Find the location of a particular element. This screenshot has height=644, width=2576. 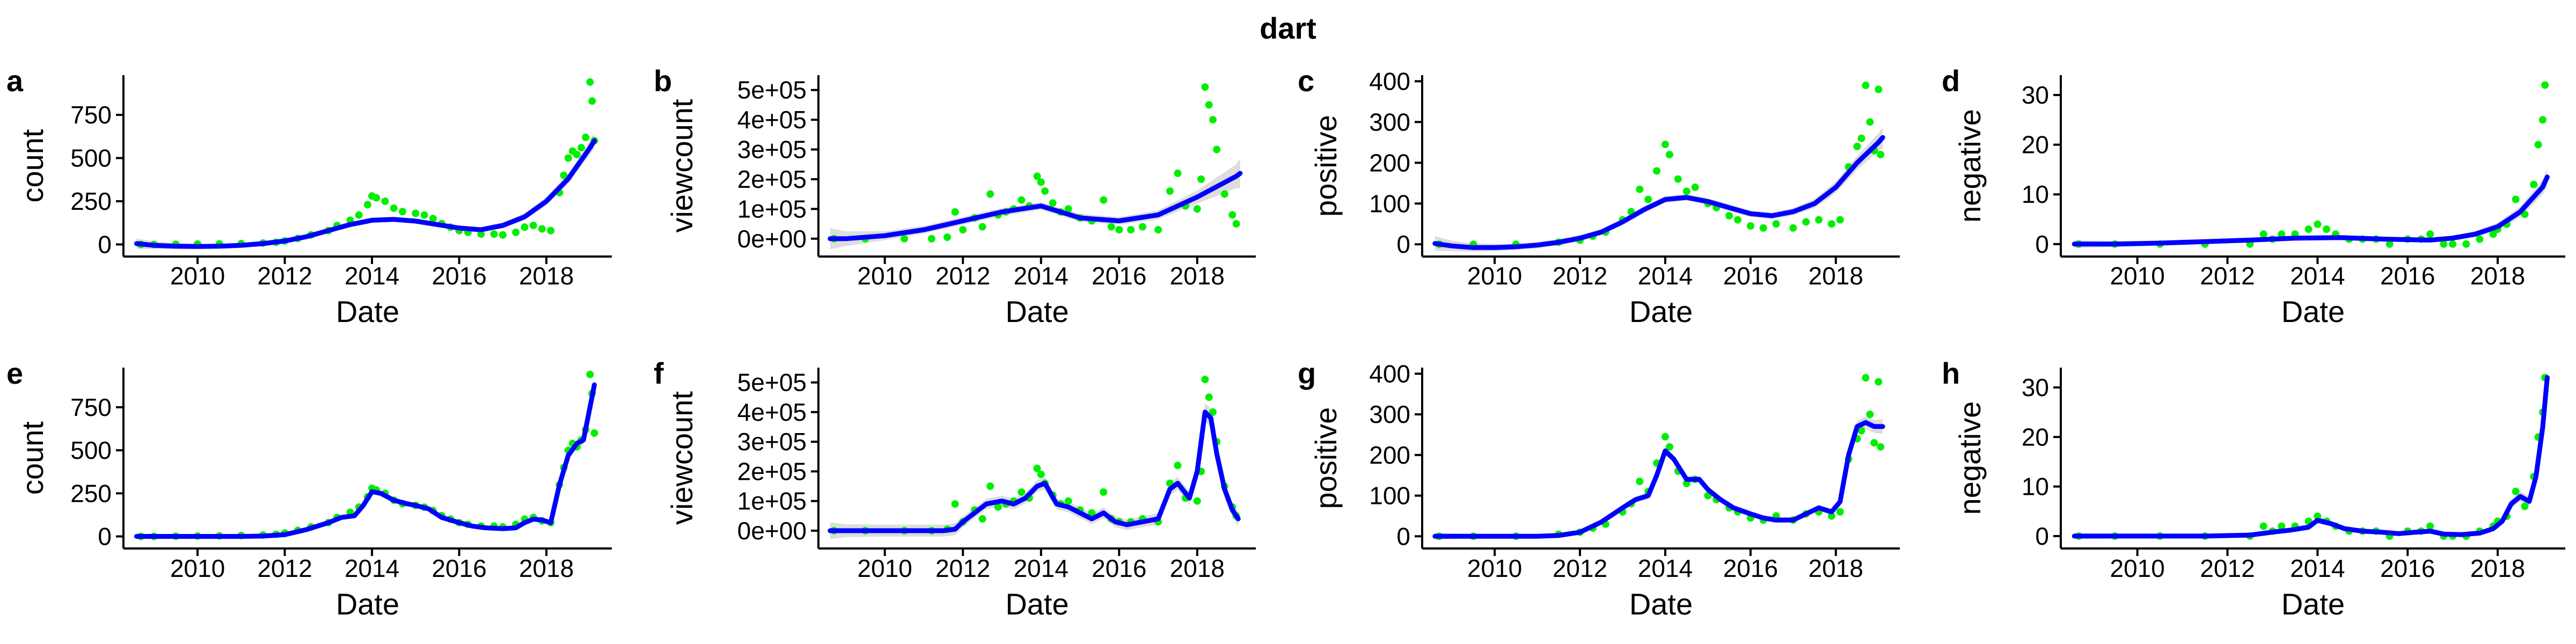

y-tick-label: 4e+05 is located at coordinates (772, 120).